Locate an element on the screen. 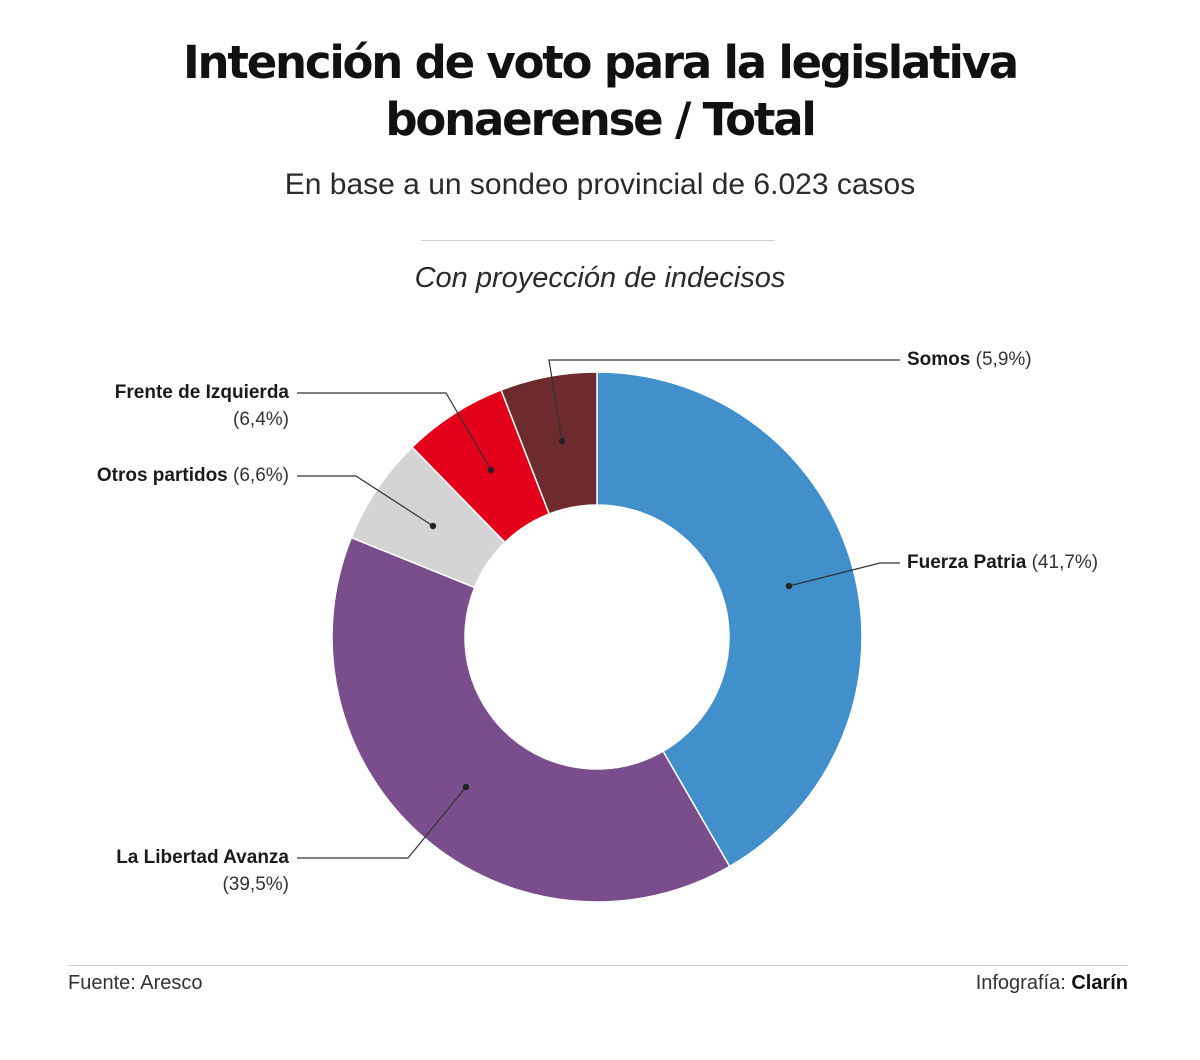 The image size is (1200, 1060). header-divider is located at coordinates (598, 240).